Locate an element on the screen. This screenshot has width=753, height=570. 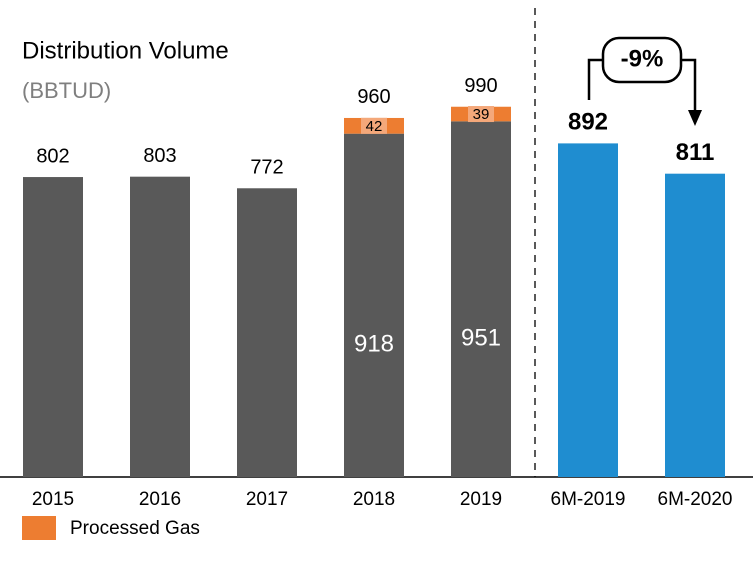
annotation-box is located at coordinates (642, 60).